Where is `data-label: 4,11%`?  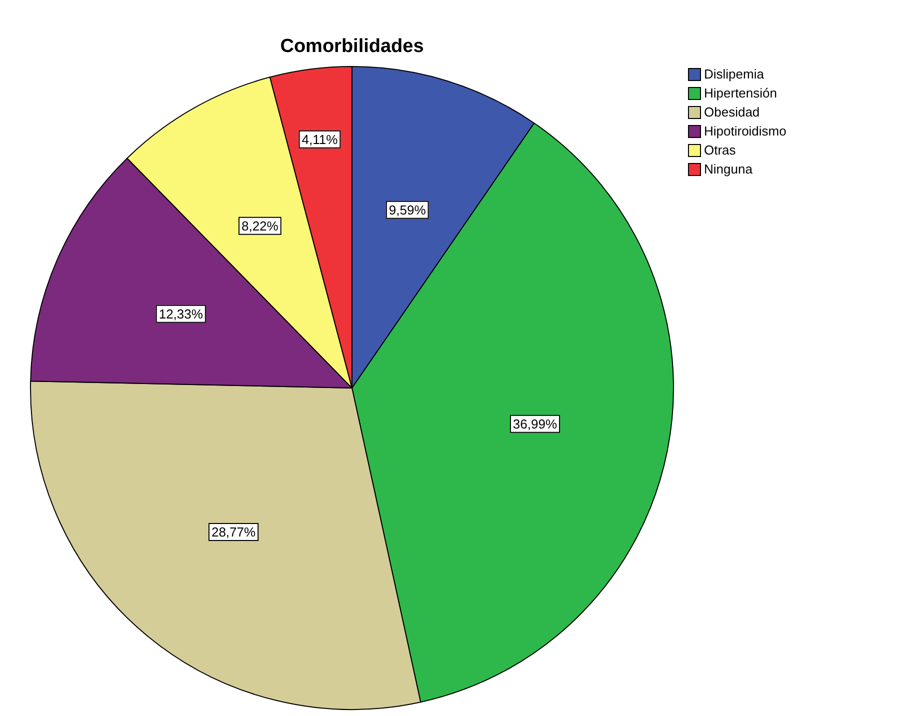
data-label: 4,11% is located at coordinates (320, 139).